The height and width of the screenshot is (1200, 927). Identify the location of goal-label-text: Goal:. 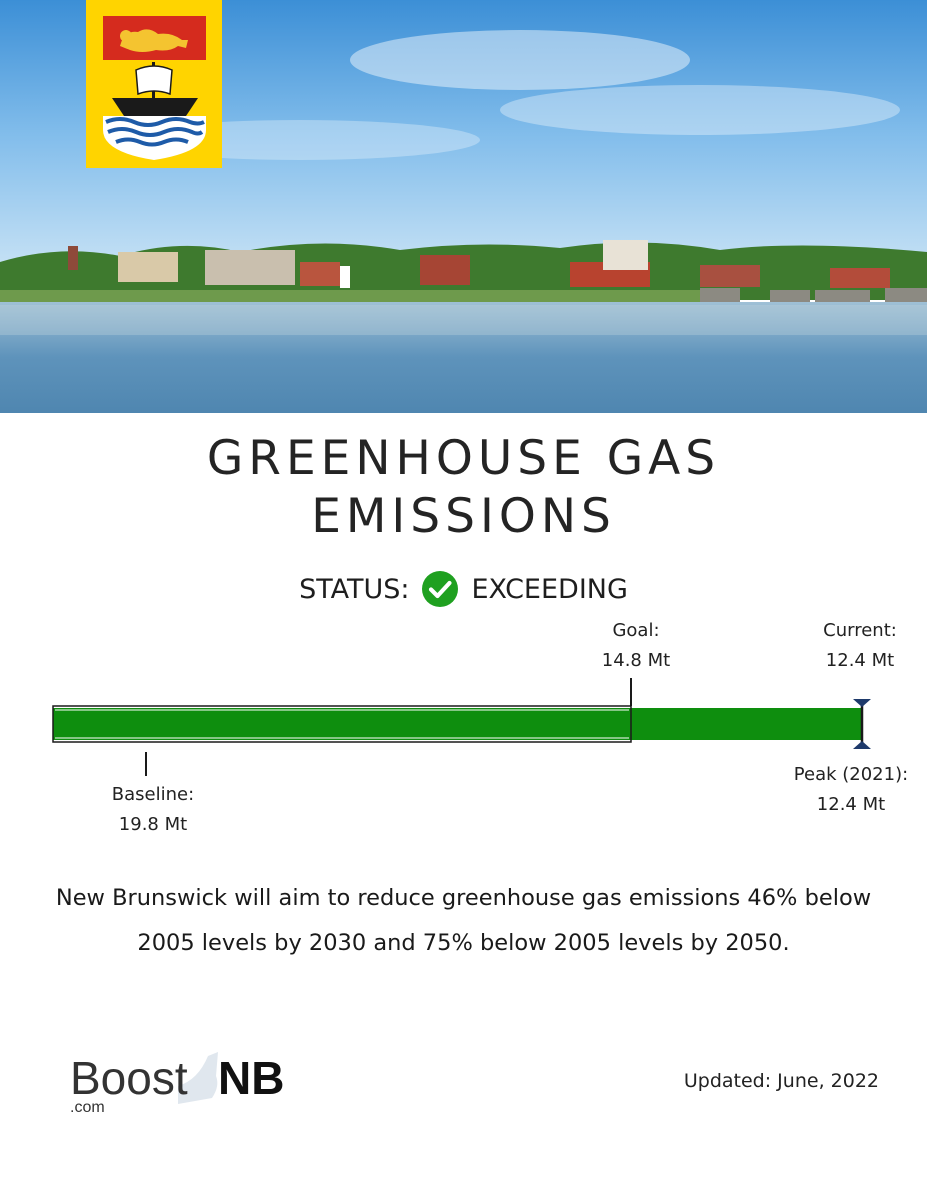
(636, 630).